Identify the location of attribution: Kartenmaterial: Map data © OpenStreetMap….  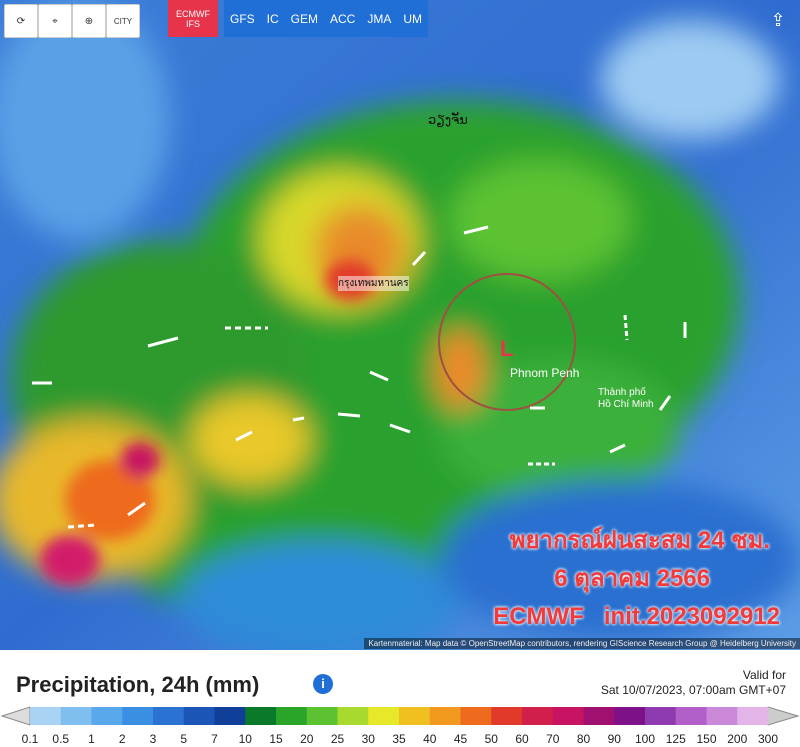
(582, 643).